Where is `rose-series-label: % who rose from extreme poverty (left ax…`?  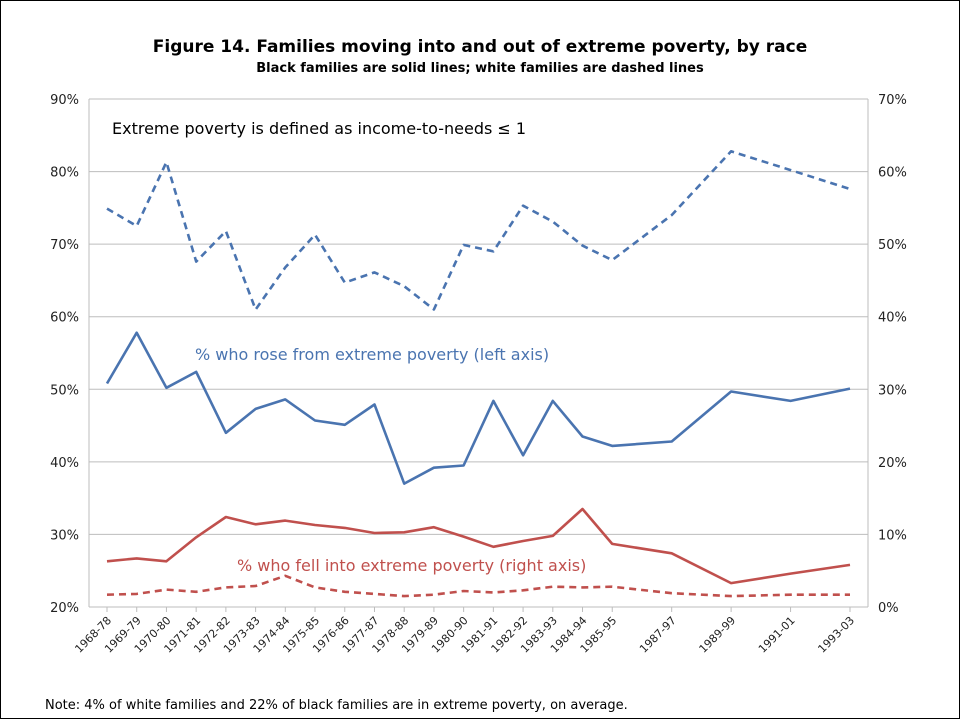 rose-series-label: % who rose from extreme poverty (left ax… is located at coordinates (372, 354).